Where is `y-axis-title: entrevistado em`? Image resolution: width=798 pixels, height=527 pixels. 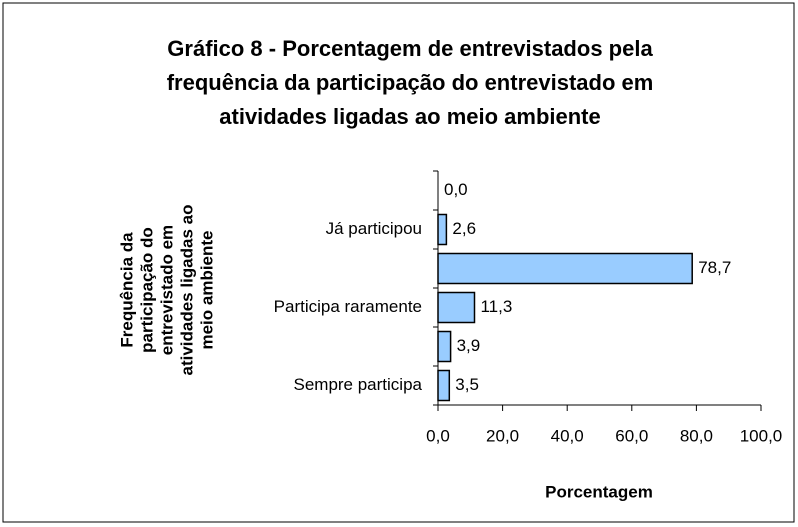
y-axis-title: entrevistado em is located at coordinates (166, 290).